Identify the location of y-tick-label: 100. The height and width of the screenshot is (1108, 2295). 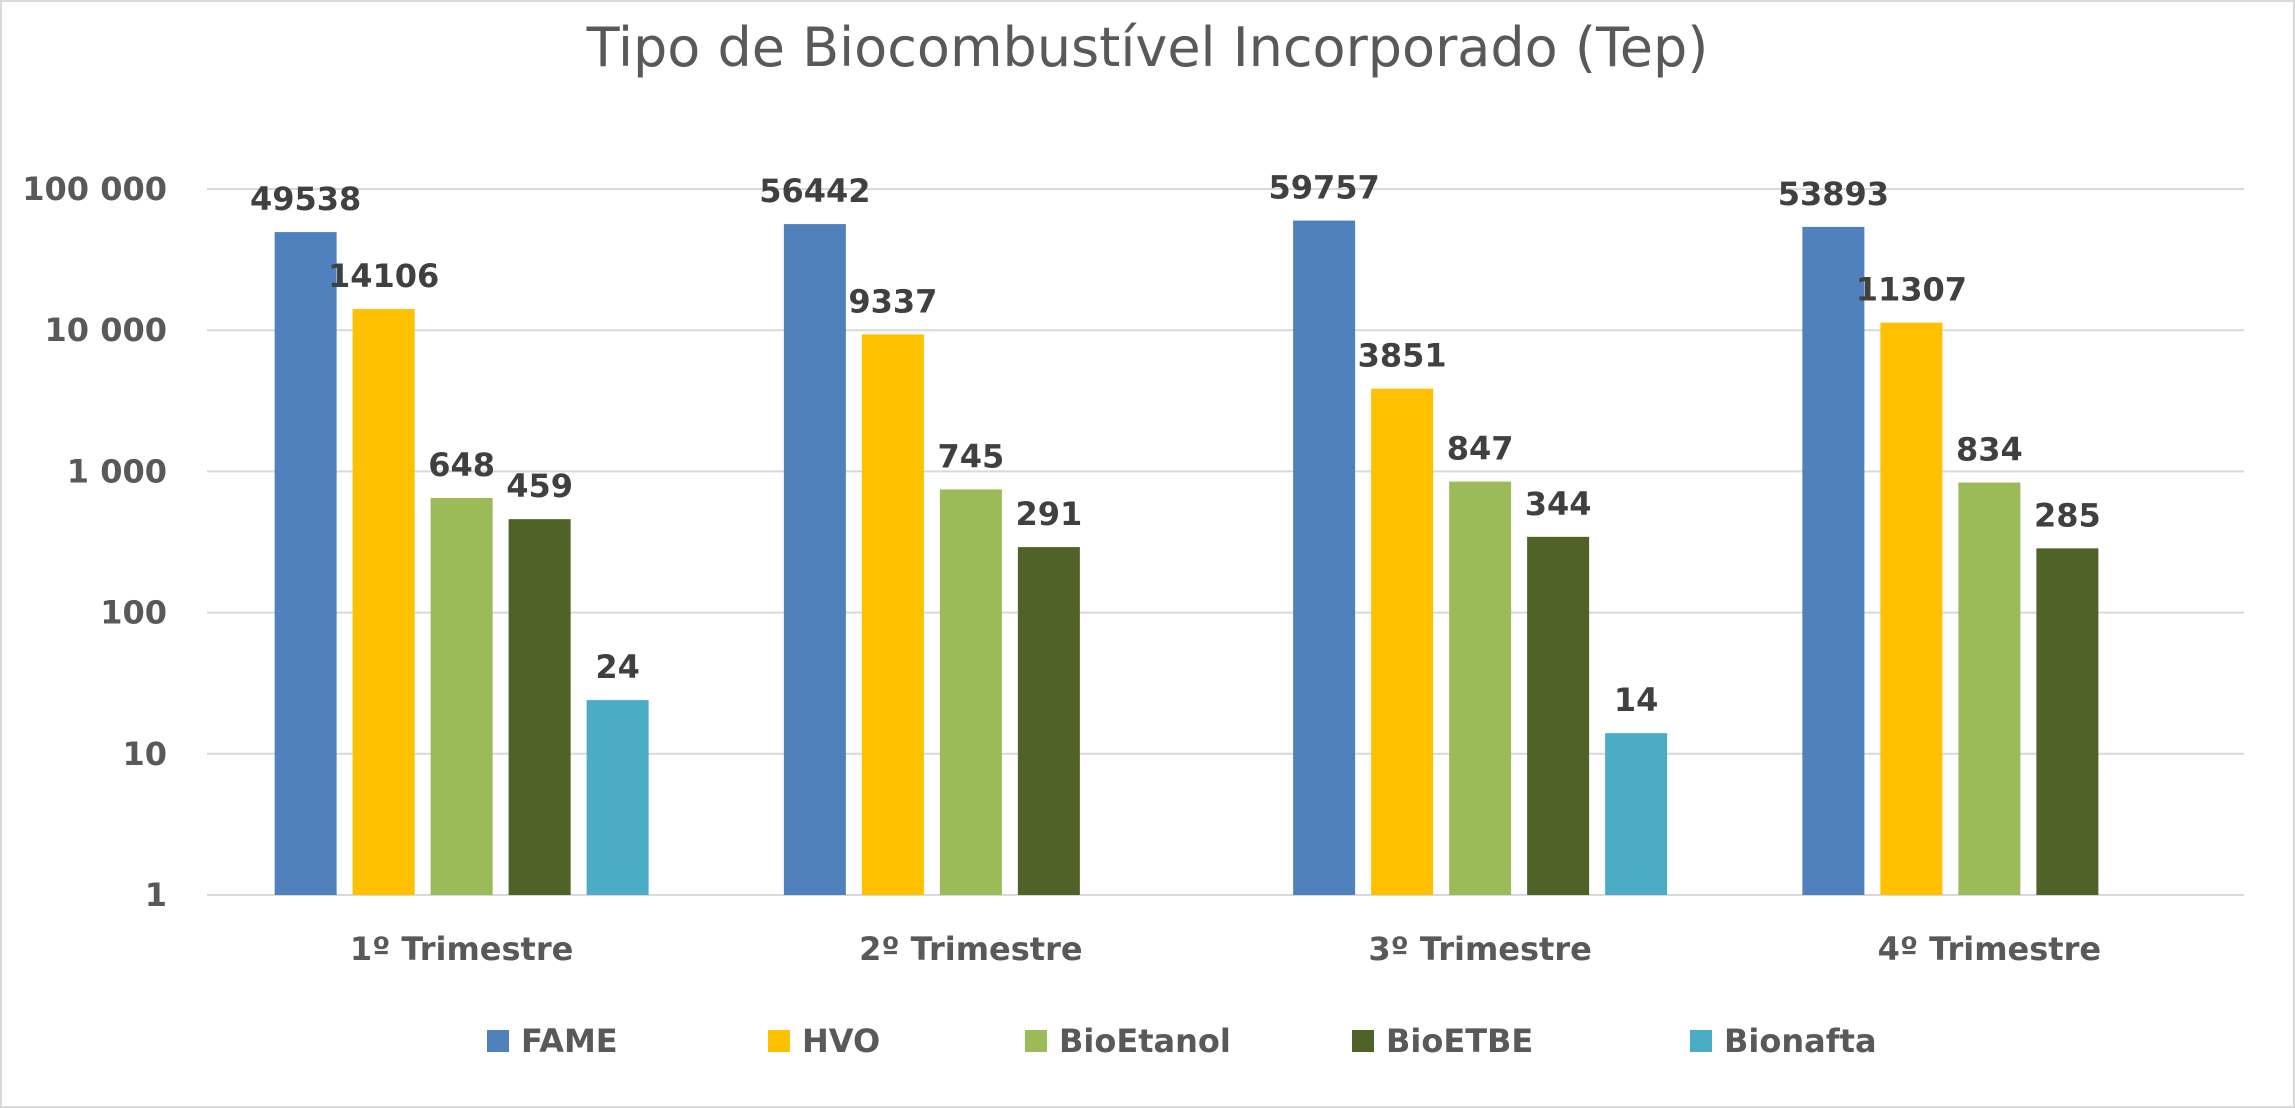
(133, 613).